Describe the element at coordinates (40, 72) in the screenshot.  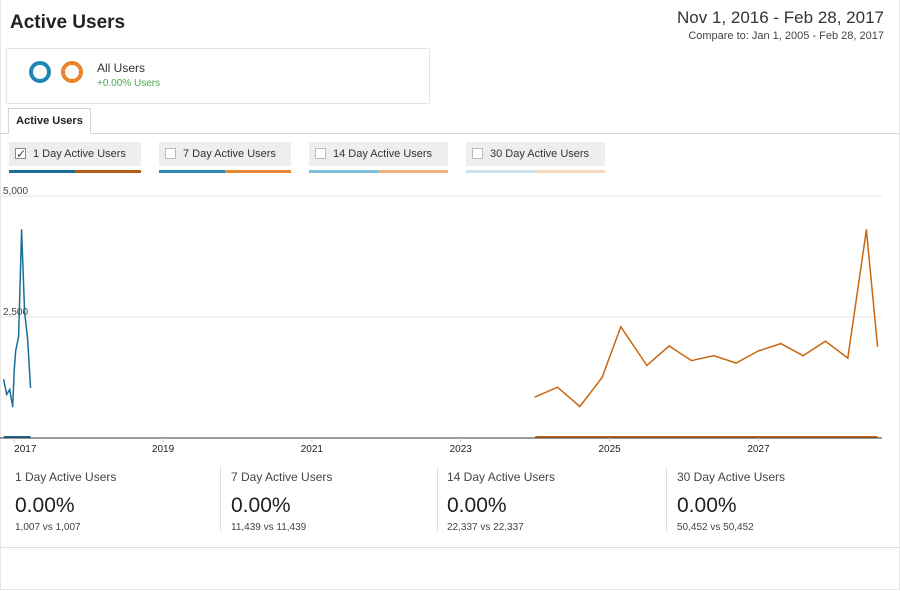
I see `donut-blue-icon` at that location.